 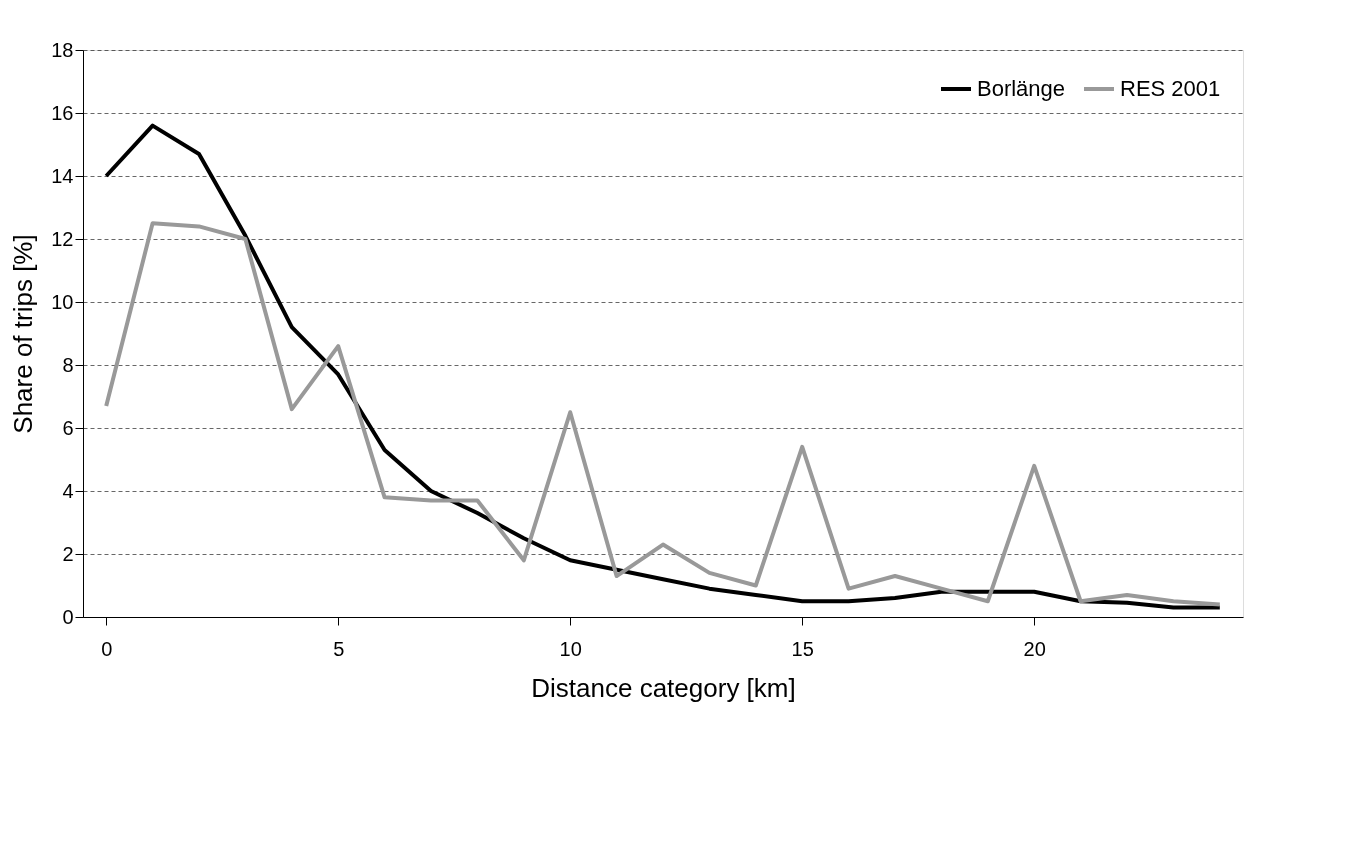 I want to click on legend-label: Borlänge, so click(x=1021, y=88).